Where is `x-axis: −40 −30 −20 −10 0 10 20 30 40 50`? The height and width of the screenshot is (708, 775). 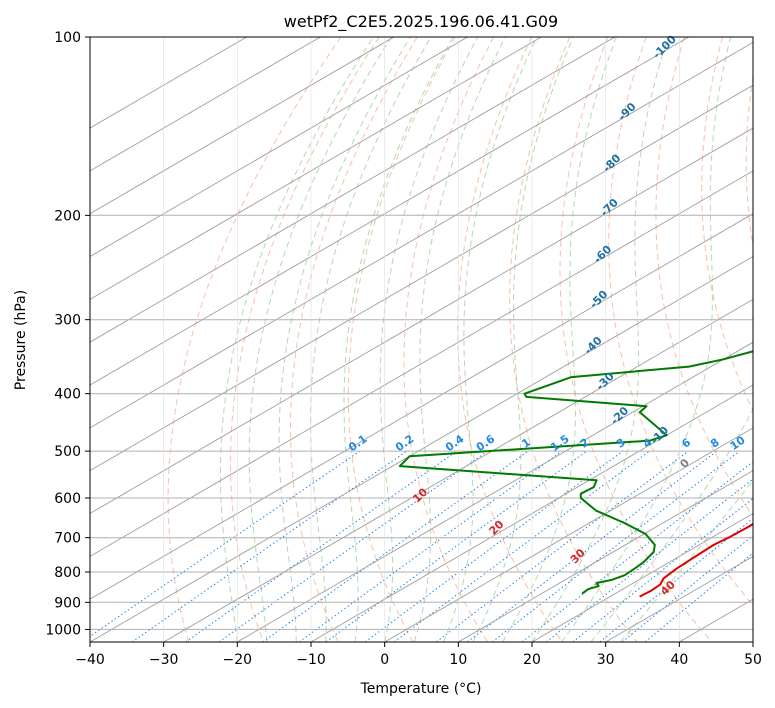
x-axis: −40 −30 −20 −10 0 10 20 30 40 50 is located at coordinates (418, 655).